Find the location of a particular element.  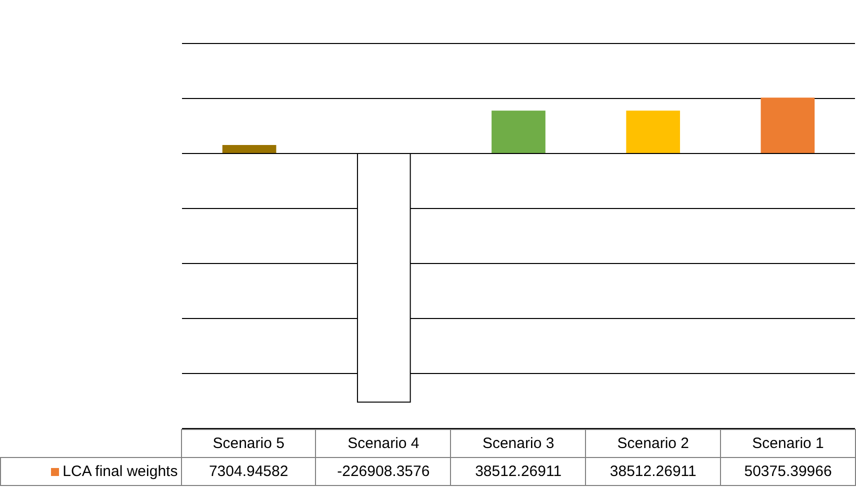

data-label: 50375.39966 is located at coordinates (788, 472).